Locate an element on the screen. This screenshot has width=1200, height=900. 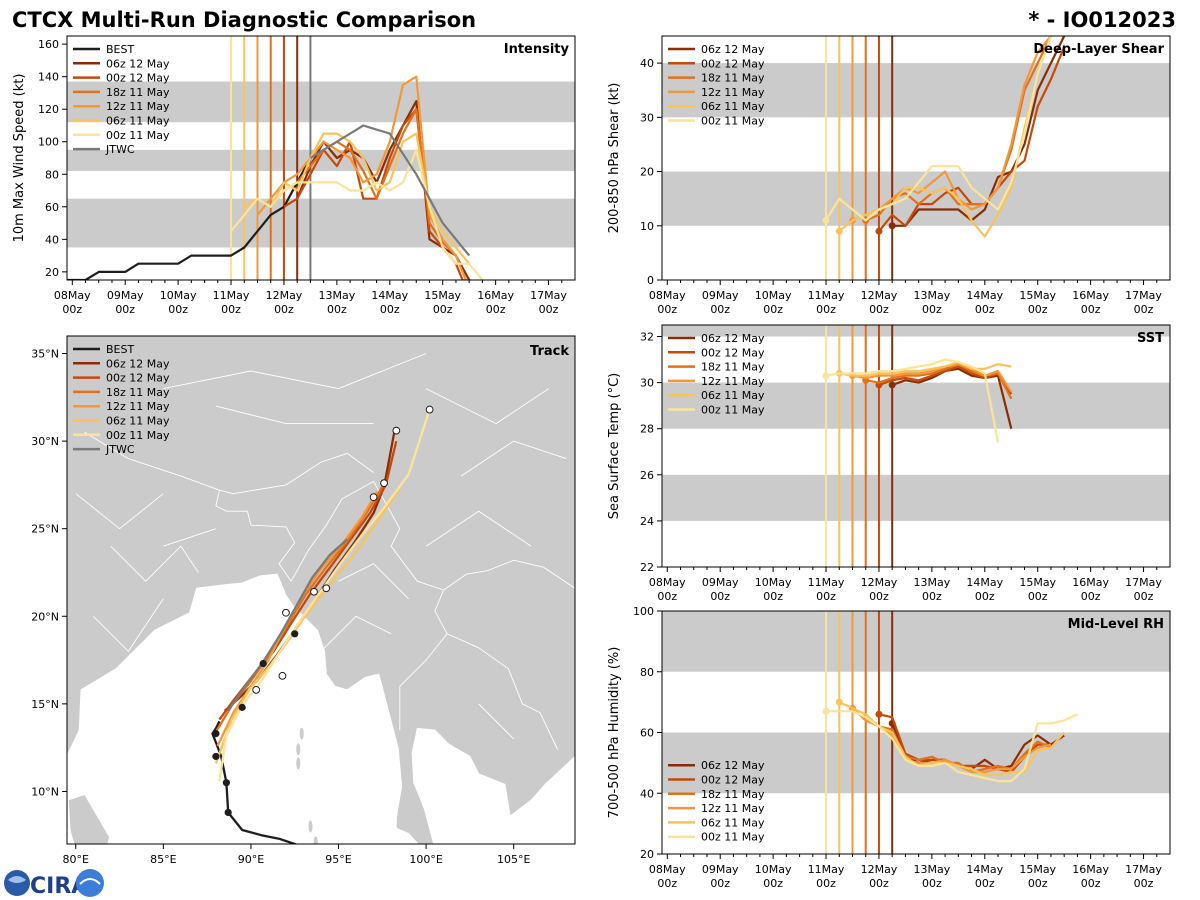
plot-frame is located at coordinates (916, 446).